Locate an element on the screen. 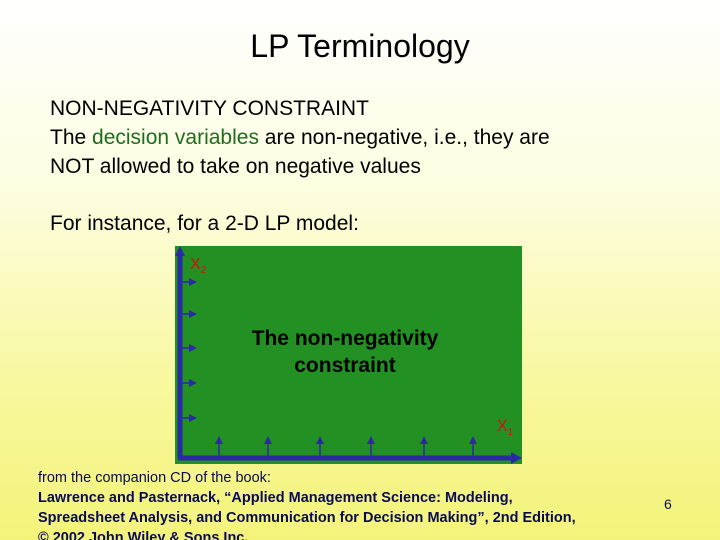  x-axis-arrowhead is located at coordinates (516, 458).